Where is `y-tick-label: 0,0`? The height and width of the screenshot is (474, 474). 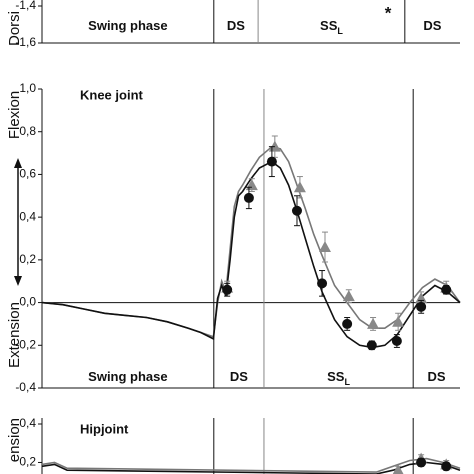
y-tick-label: 0,0 is located at coordinates (27, 302).